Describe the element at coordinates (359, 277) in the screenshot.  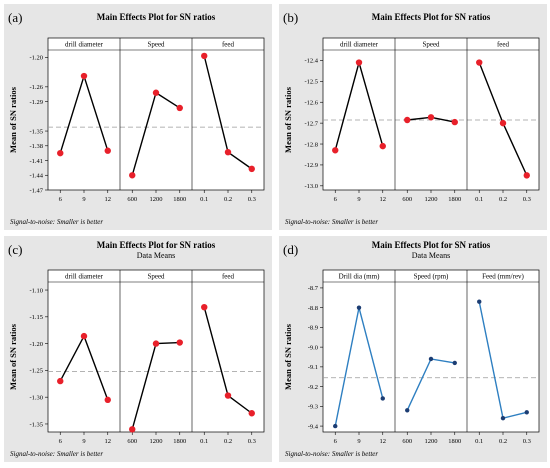
I see `facet-header: Drill dia (mm)` at that location.